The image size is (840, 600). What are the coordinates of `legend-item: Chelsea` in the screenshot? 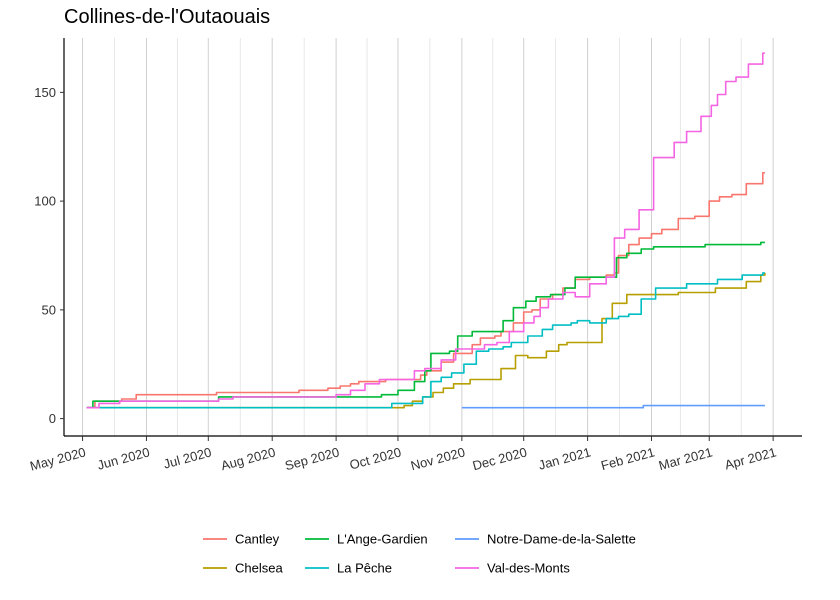 It's located at (243, 568).